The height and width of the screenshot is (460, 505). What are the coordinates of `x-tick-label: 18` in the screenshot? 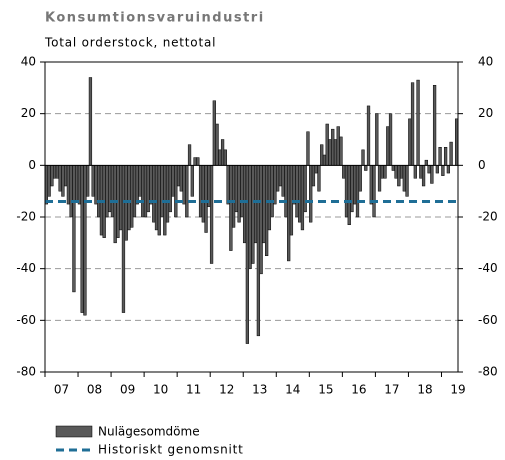 It's located at (424, 390).